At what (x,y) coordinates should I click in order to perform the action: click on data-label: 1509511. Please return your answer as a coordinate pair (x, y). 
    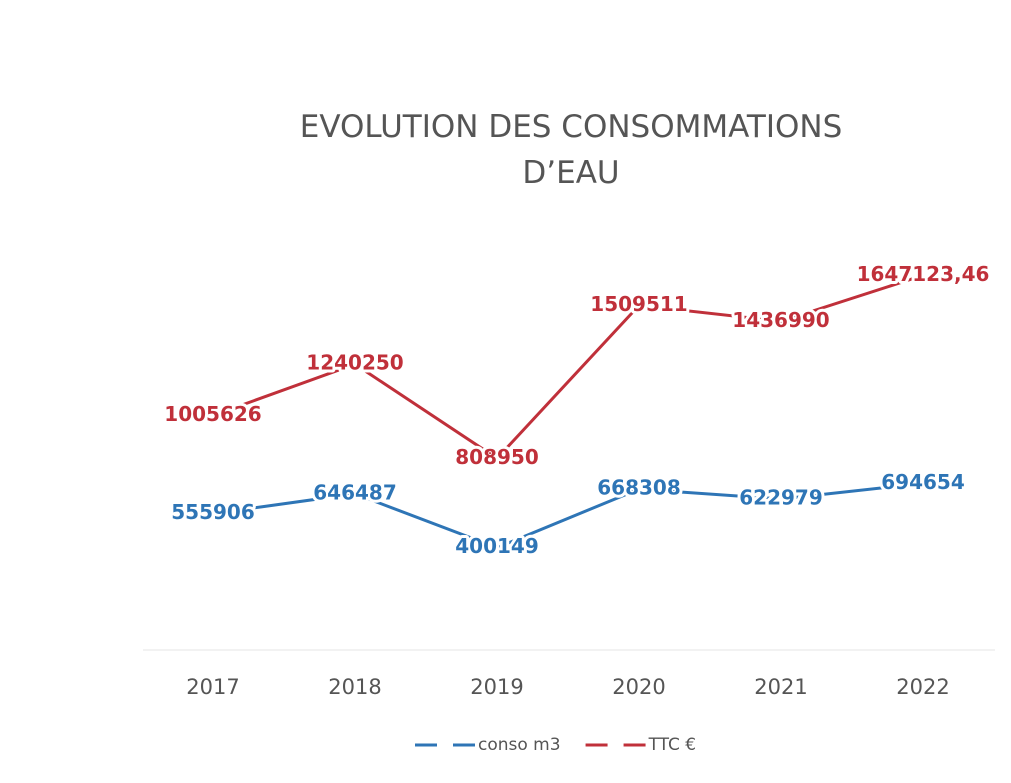
    Looking at the image, I should click on (638, 304).